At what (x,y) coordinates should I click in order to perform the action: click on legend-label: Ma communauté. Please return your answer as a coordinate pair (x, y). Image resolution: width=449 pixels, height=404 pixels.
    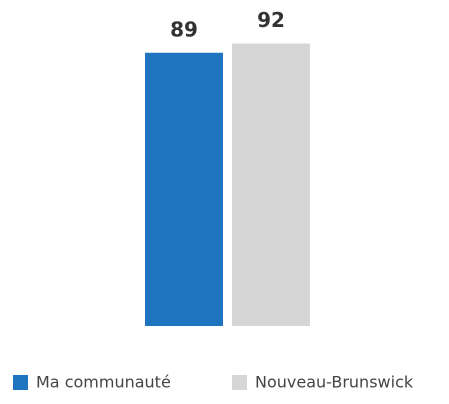
    Looking at the image, I should click on (103, 382).